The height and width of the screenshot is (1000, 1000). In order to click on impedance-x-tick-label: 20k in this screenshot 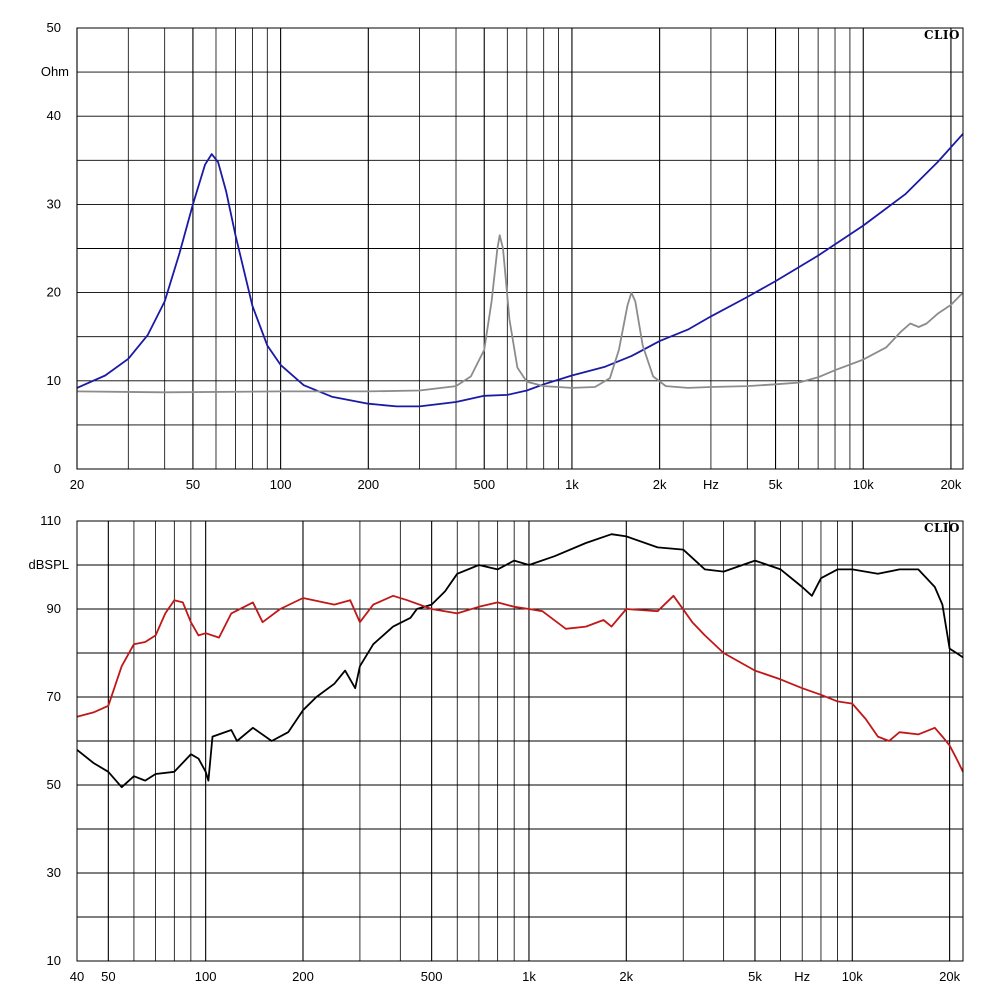, I will do `click(950, 484)`.